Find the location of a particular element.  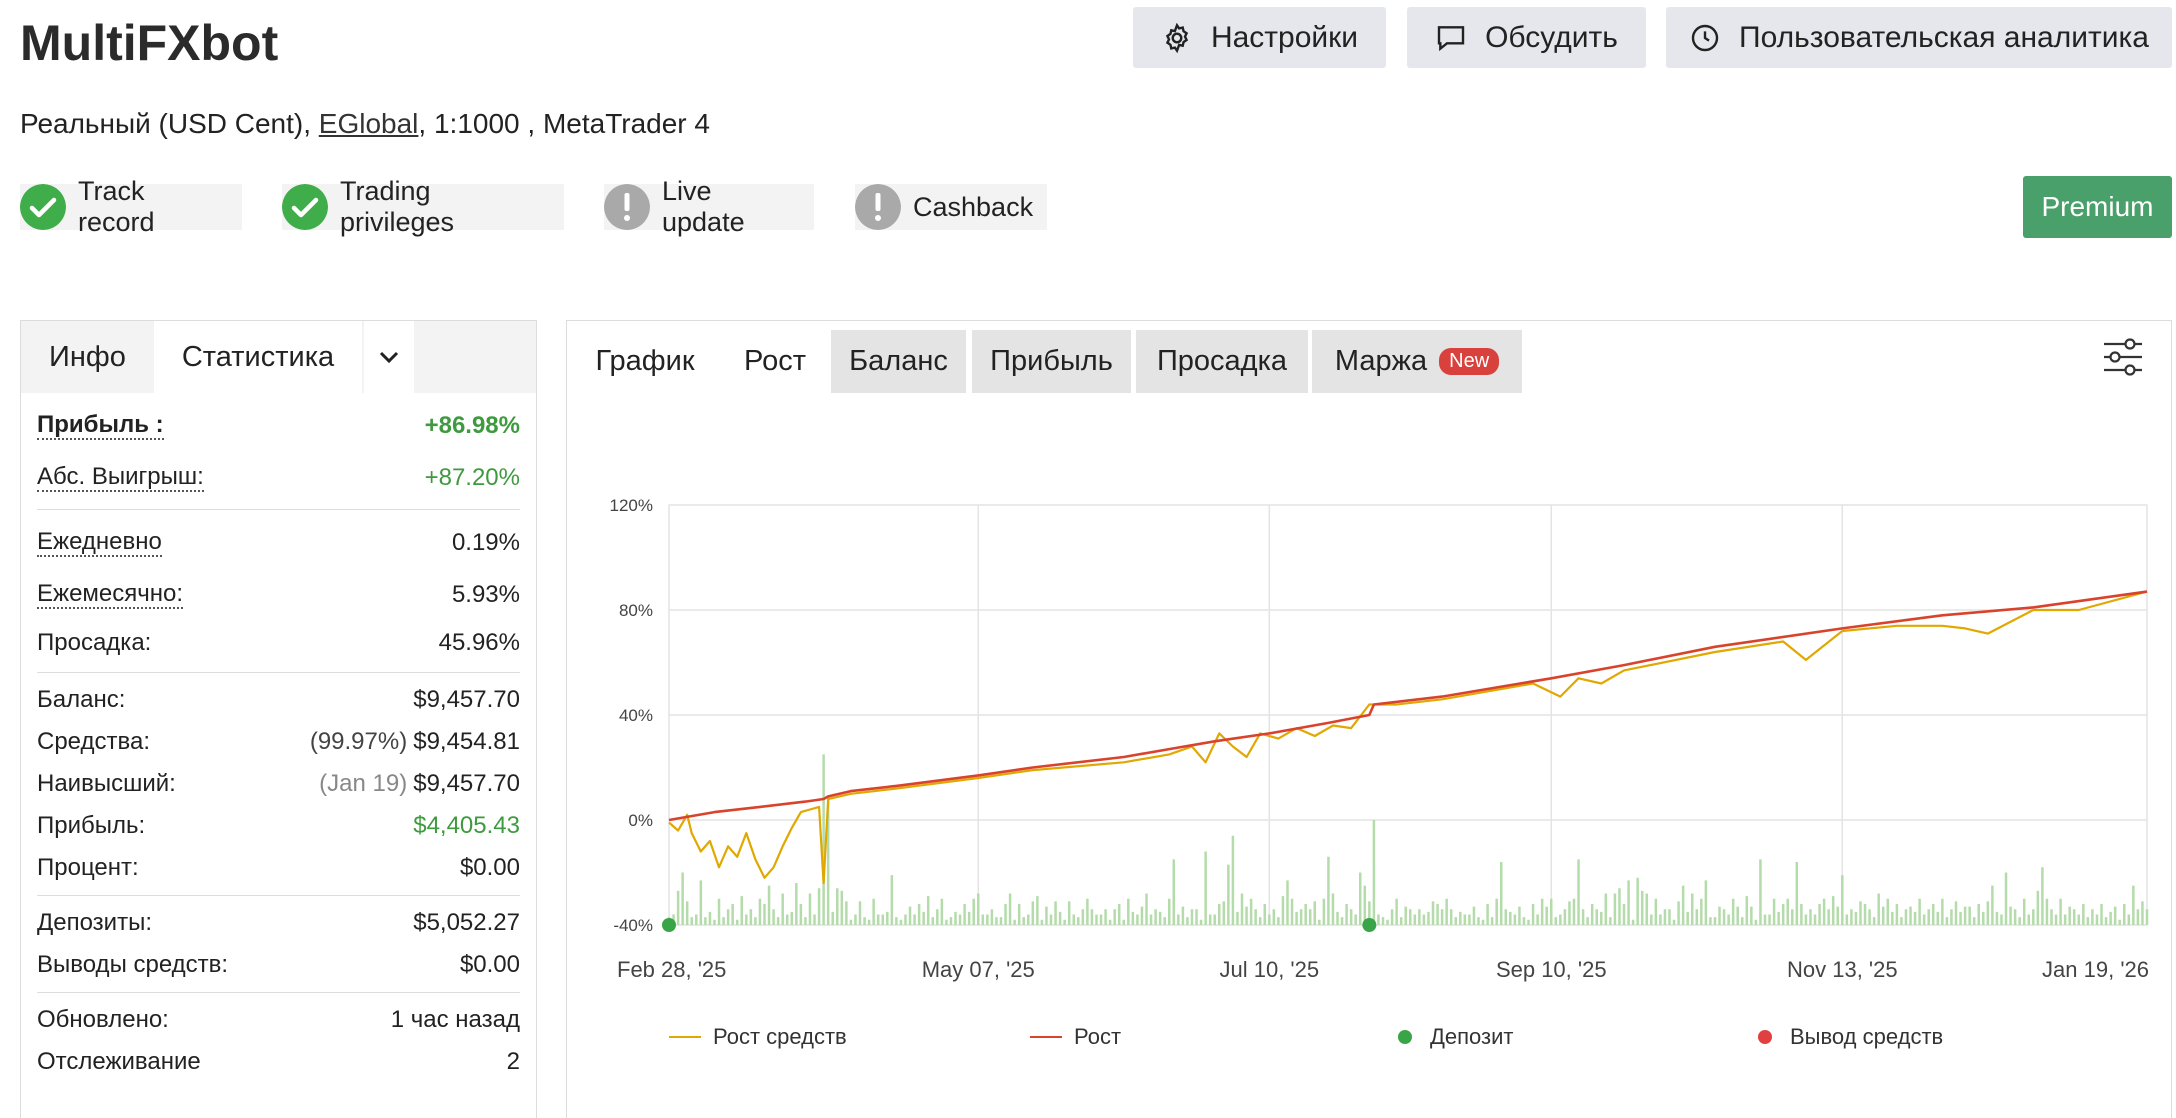

badge-live-update: Live update is located at coordinates (709, 206).